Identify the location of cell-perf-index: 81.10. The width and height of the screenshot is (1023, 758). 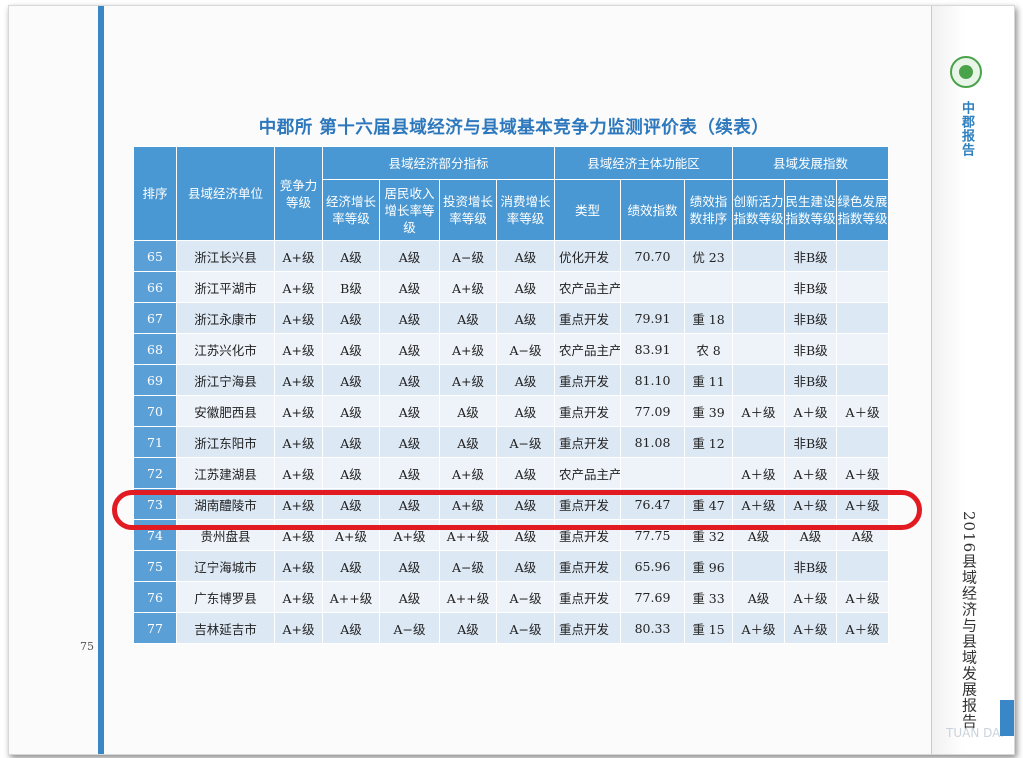
(653, 380).